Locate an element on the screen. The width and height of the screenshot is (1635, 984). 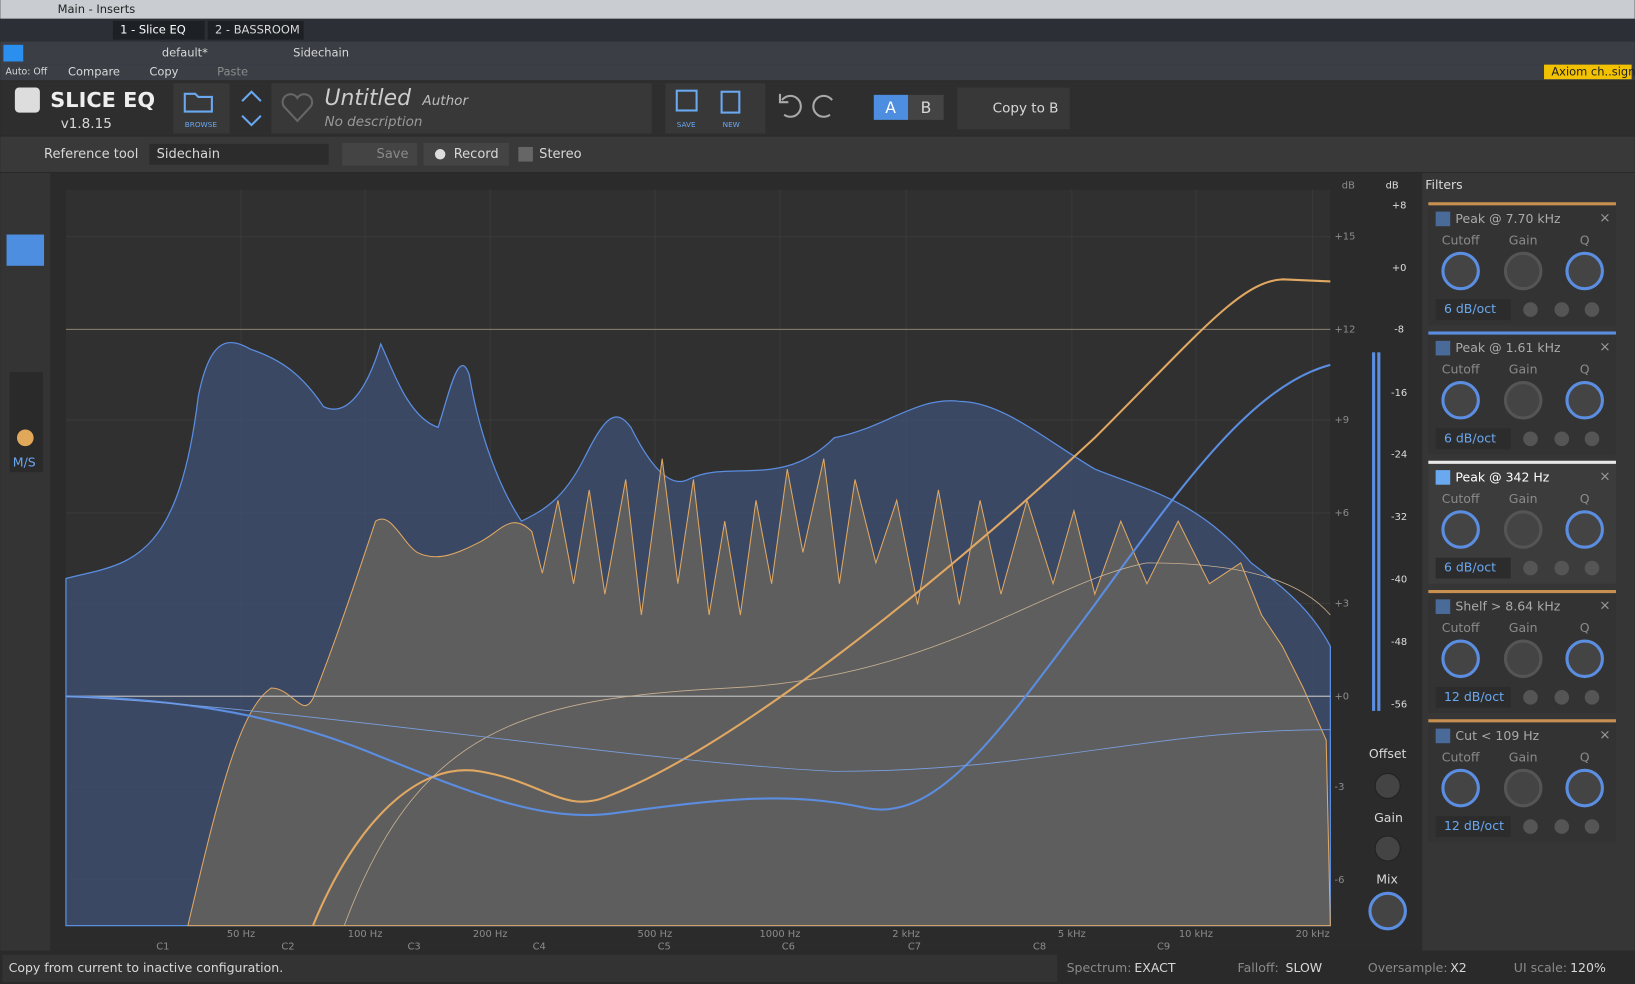
a-button is located at coordinates (891, 107).